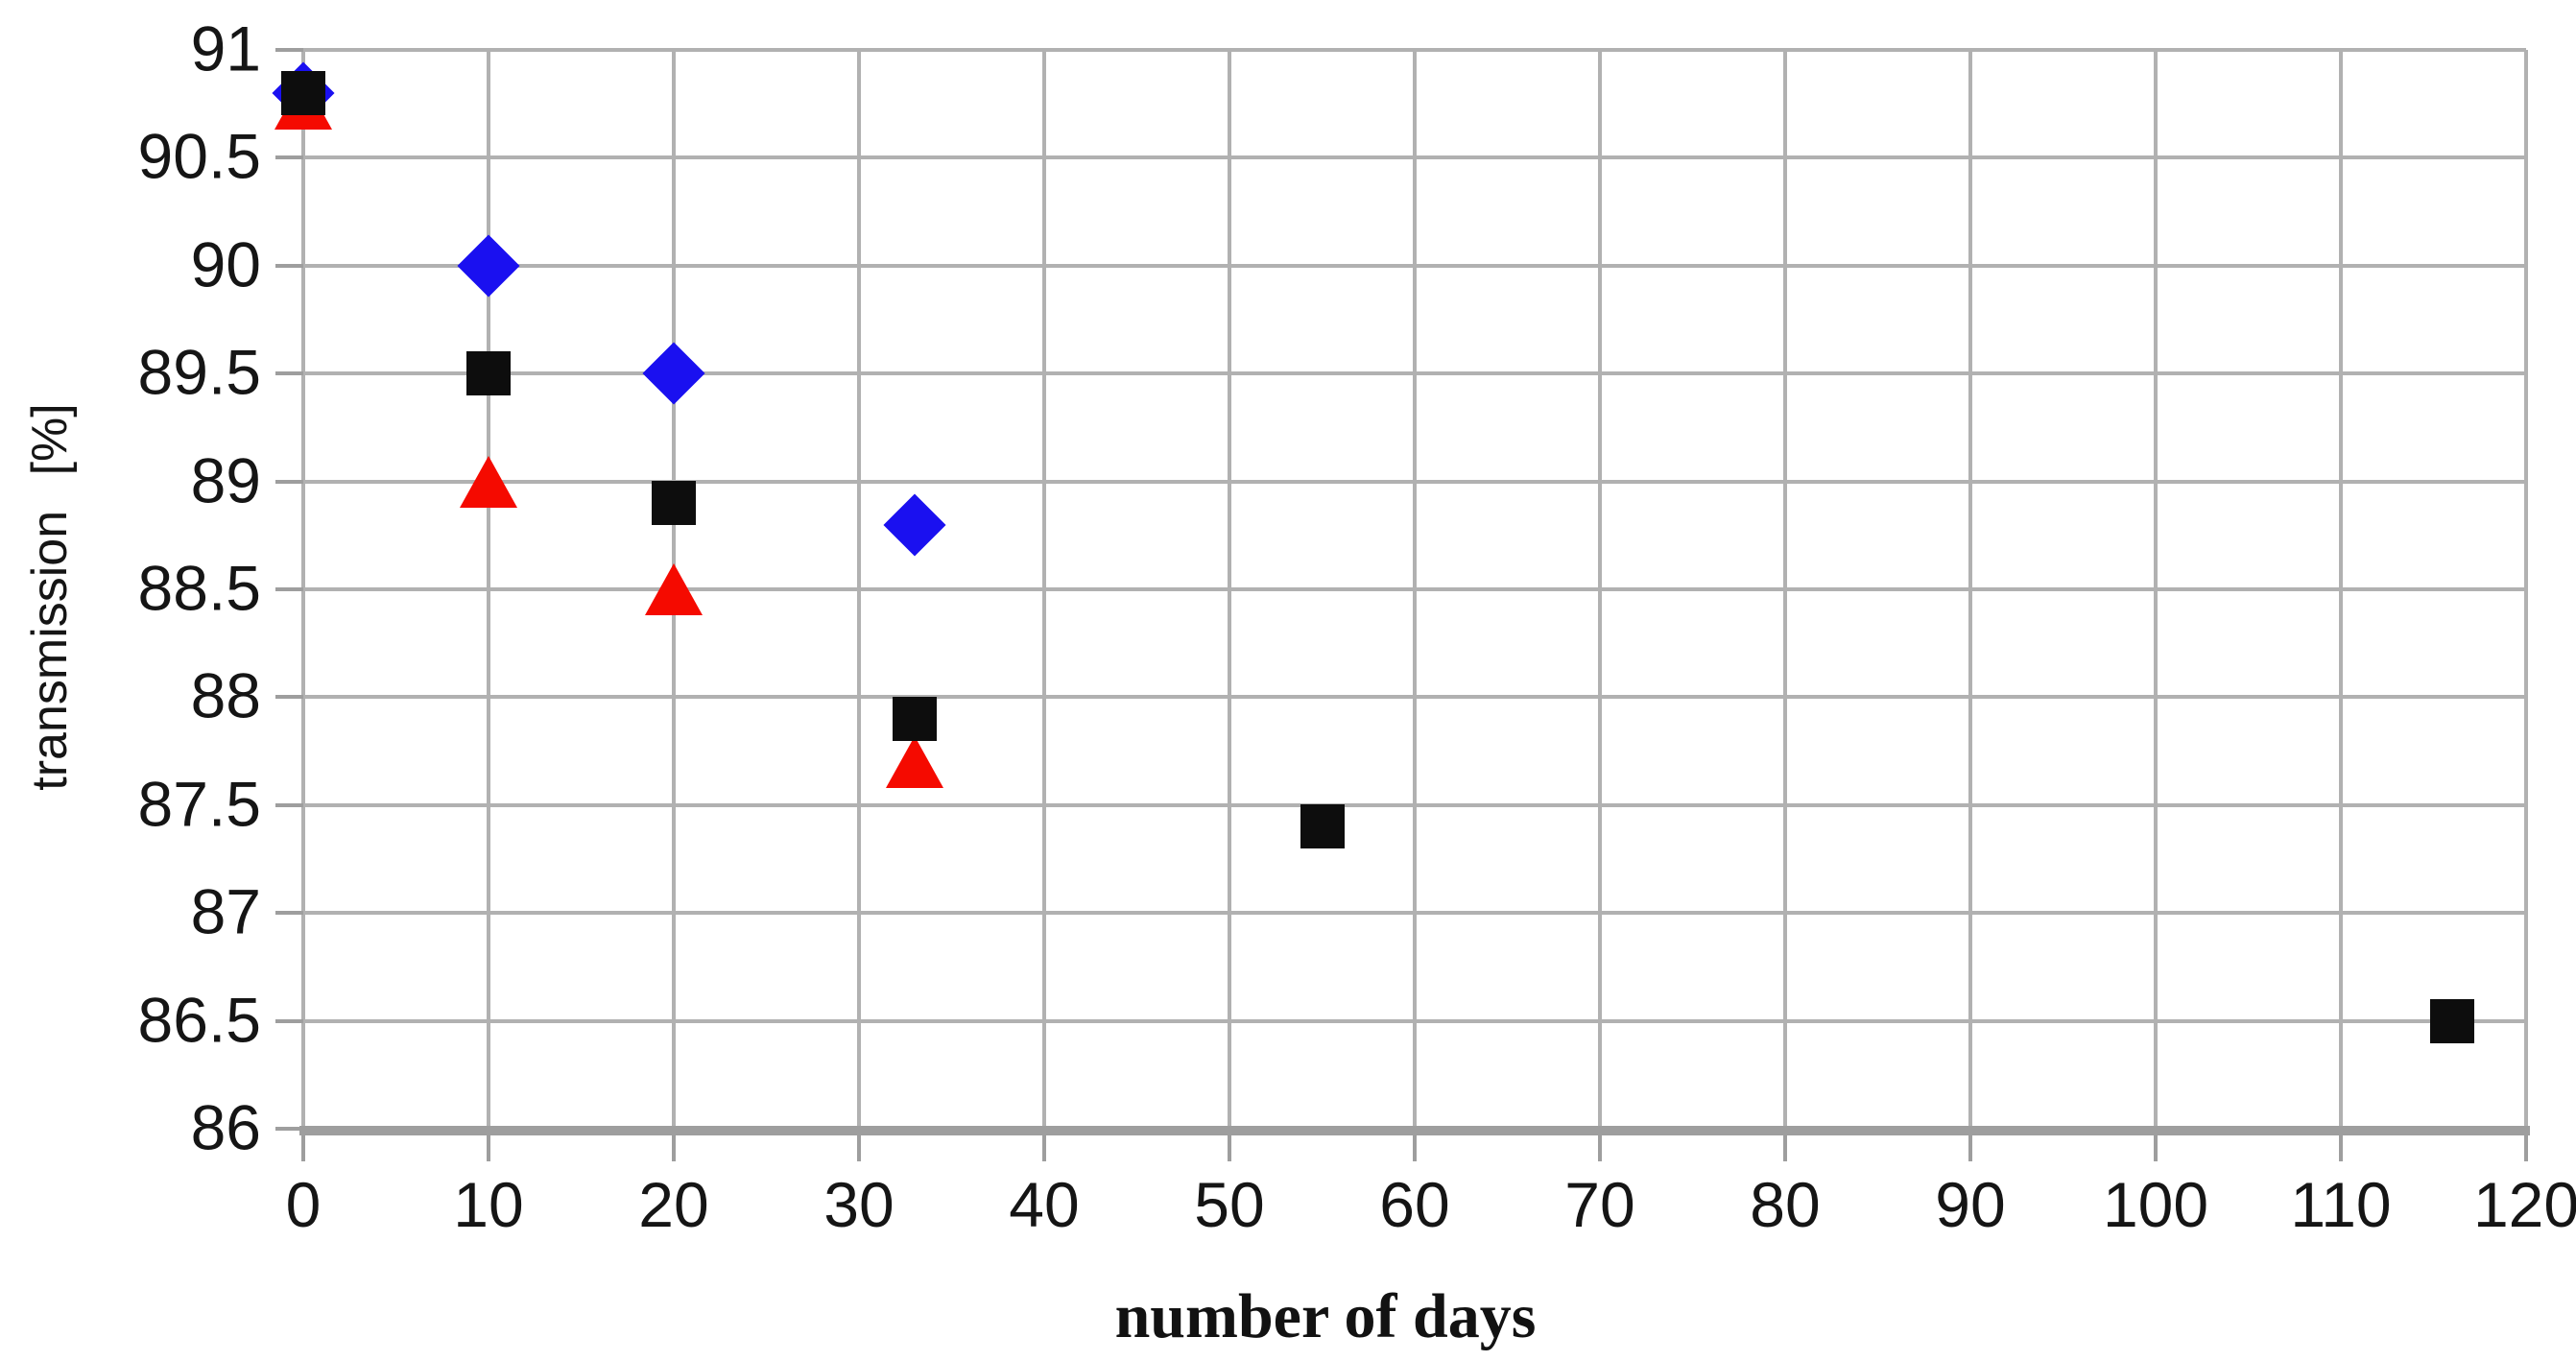 This screenshot has height=1361, width=2576. Describe the element at coordinates (488, 1204) in the screenshot. I see `x-tick-label-10: 10` at that location.